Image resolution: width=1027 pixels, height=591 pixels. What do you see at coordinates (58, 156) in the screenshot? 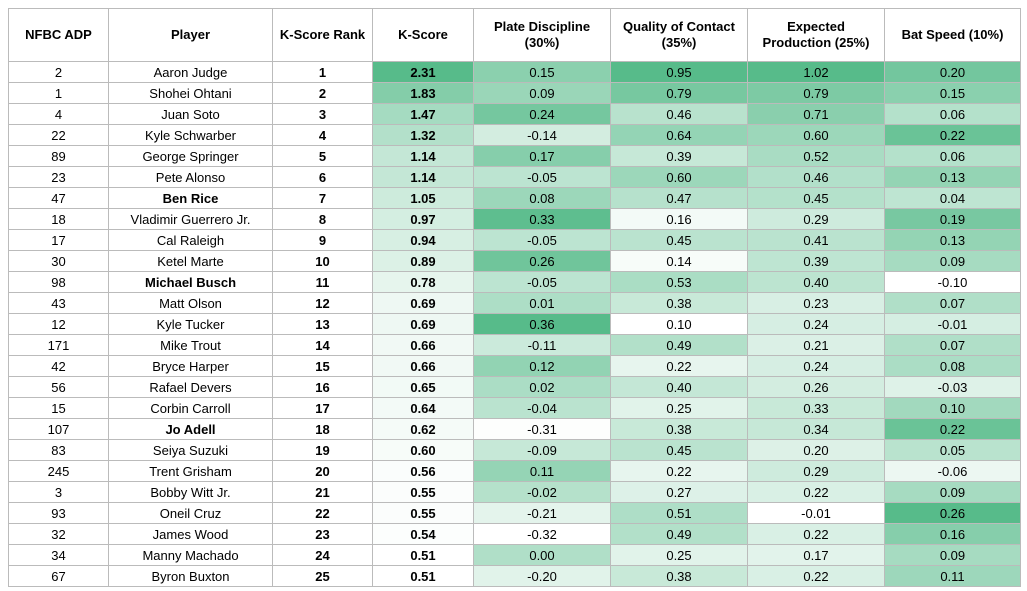
I see `table-cell: 89` at bounding box center [58, 156].